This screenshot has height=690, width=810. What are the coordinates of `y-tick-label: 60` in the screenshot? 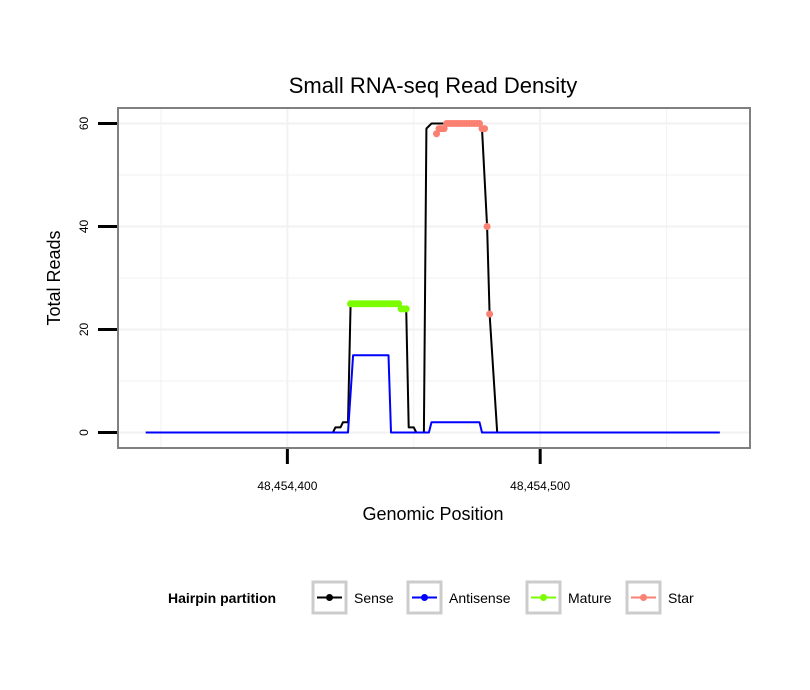 It's located at (84, 123).